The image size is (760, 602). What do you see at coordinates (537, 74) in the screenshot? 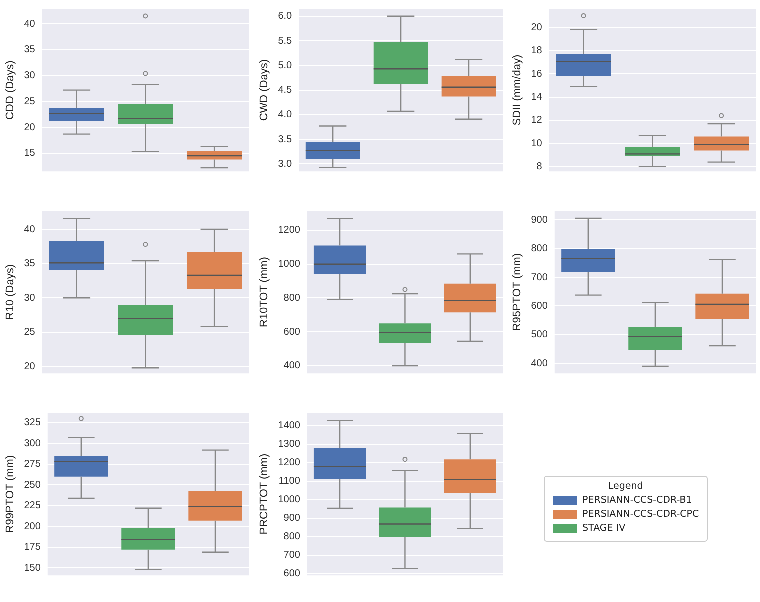
I see `y-tick-label: 16` at bounding box center [537, 74].